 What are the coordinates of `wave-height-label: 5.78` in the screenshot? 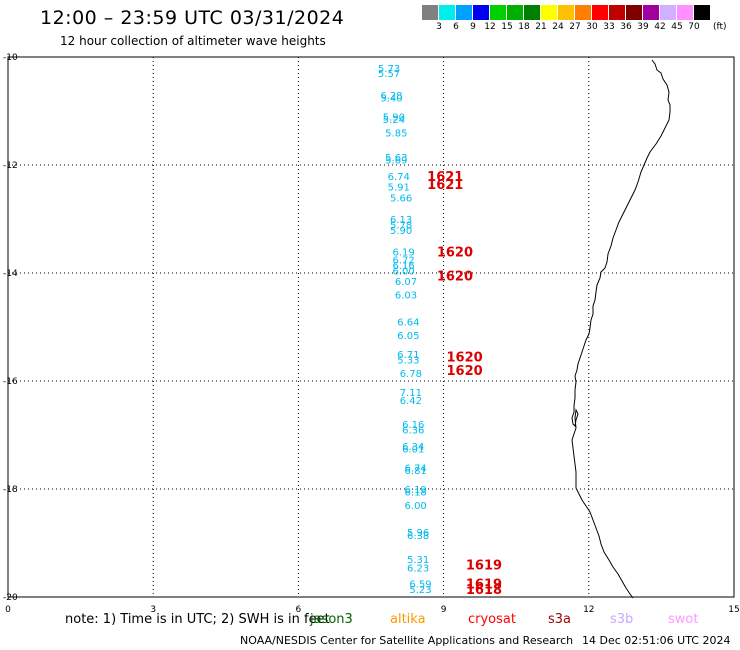 It's located at (401, 225).